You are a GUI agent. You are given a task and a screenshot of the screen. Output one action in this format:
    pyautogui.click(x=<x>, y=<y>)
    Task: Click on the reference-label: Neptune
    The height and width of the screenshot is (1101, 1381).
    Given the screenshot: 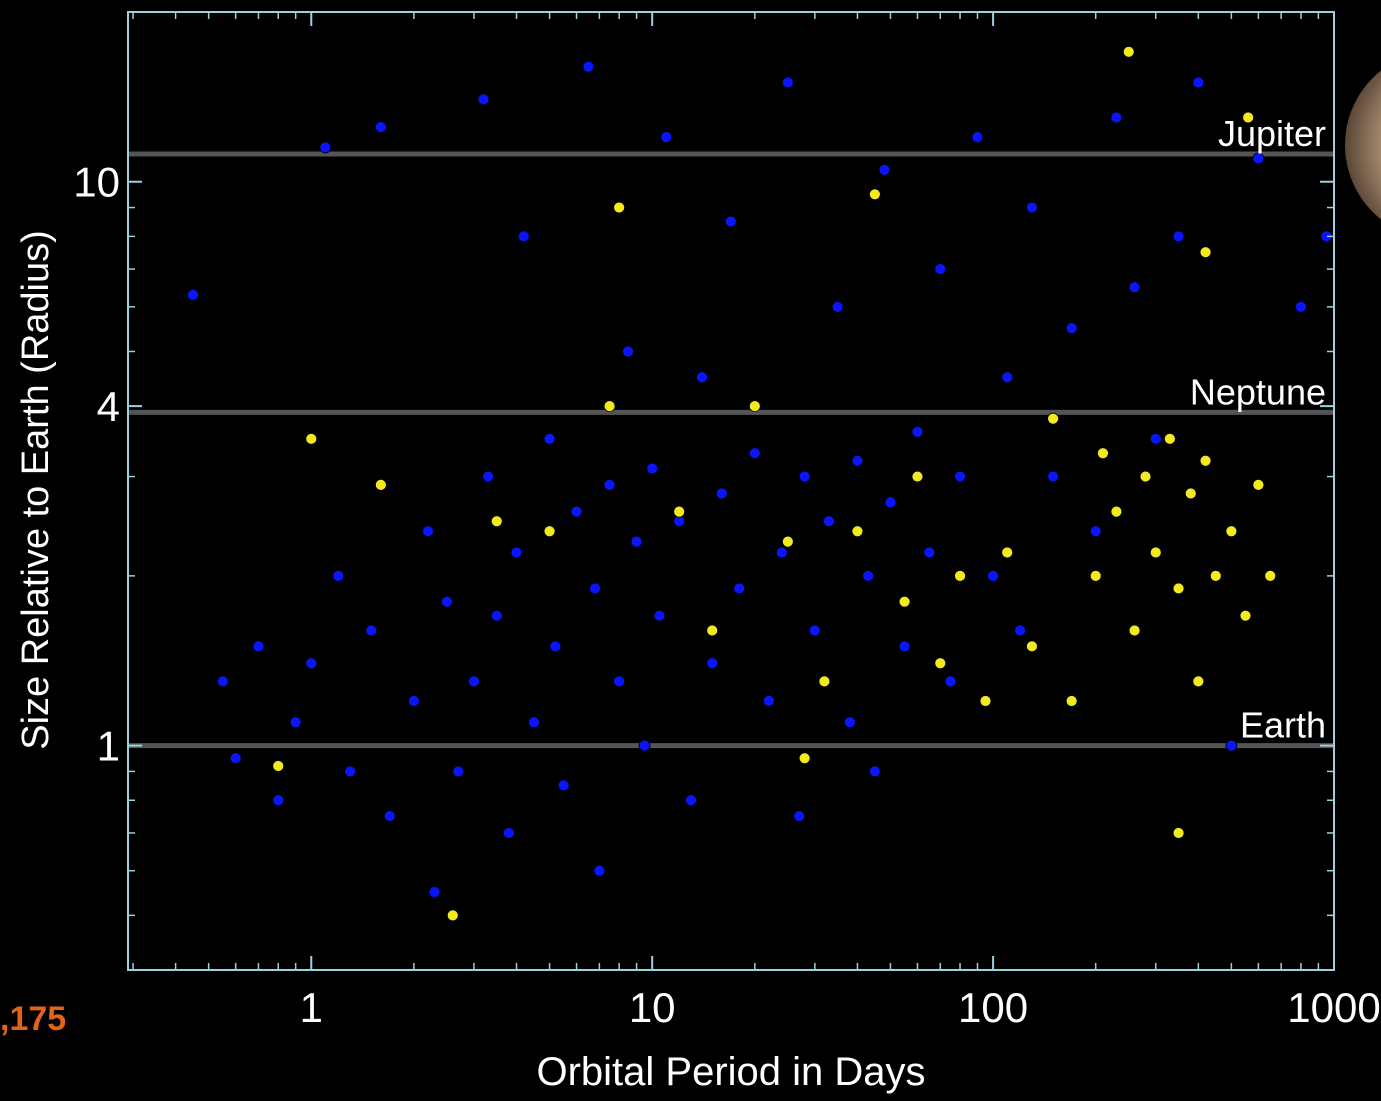 What is the action you would take?
    pyautogui.click(x=1258, y=391)
    